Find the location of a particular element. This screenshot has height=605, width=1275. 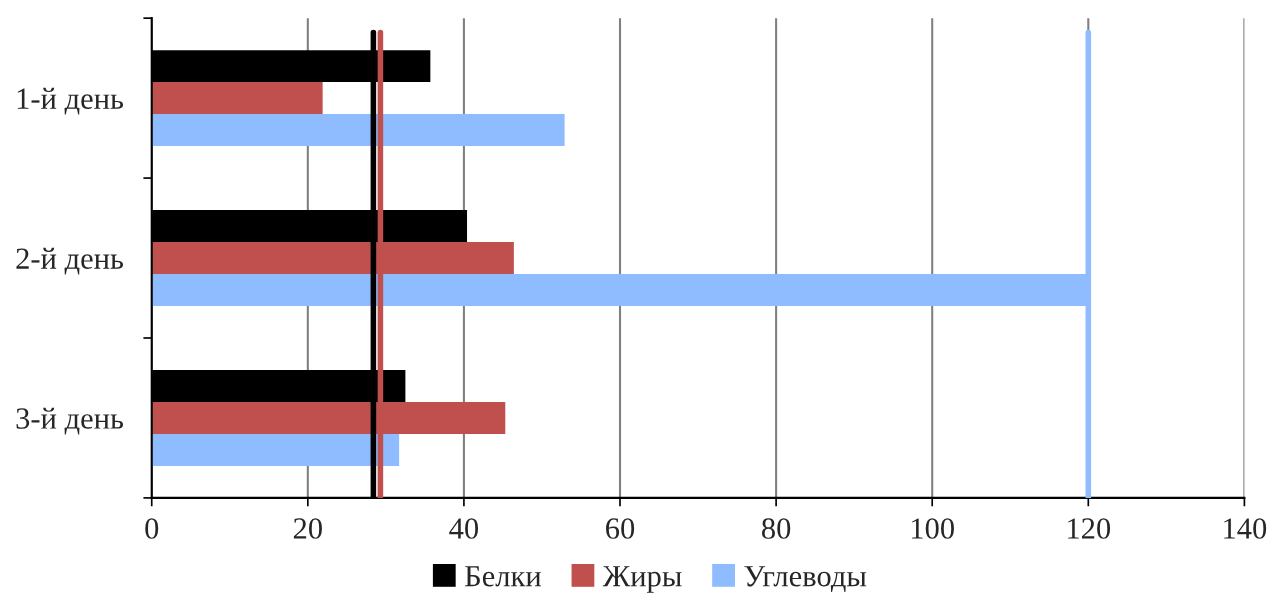

x-tick-label: 0 is located at coordinates (152, 528).